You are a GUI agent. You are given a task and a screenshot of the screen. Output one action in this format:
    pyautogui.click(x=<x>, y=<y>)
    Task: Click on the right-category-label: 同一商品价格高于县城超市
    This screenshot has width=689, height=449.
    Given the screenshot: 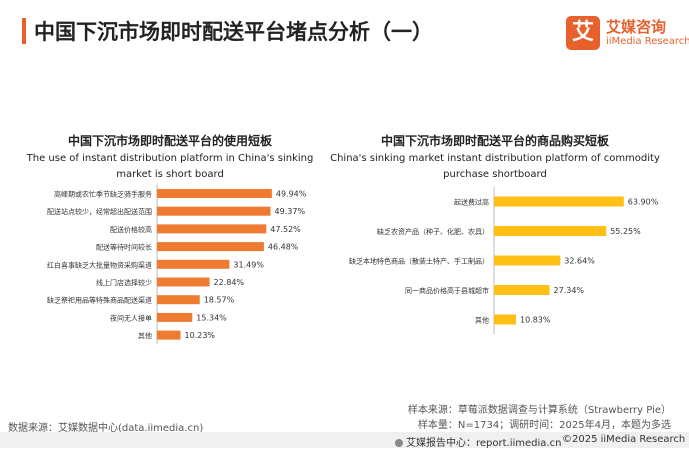 What is the action you would take?
    pyautogui.click(x=447, y=290)
    